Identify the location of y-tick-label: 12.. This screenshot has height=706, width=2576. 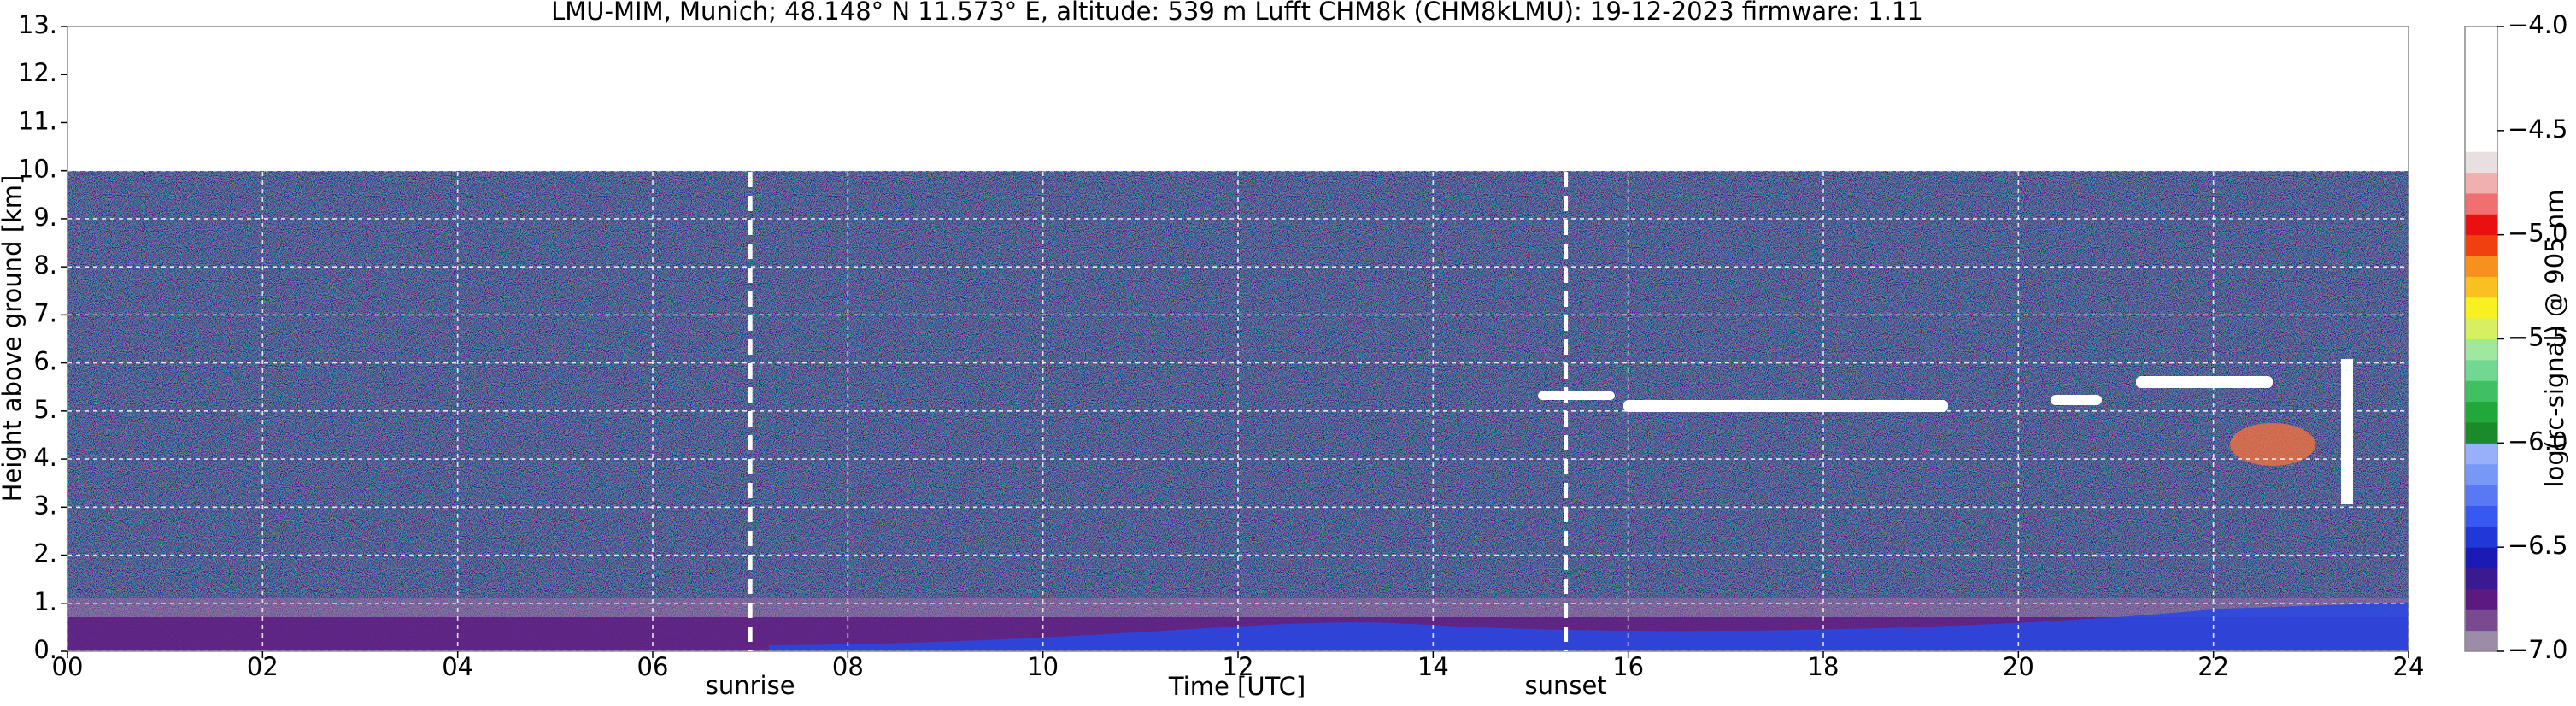
(37, 72).